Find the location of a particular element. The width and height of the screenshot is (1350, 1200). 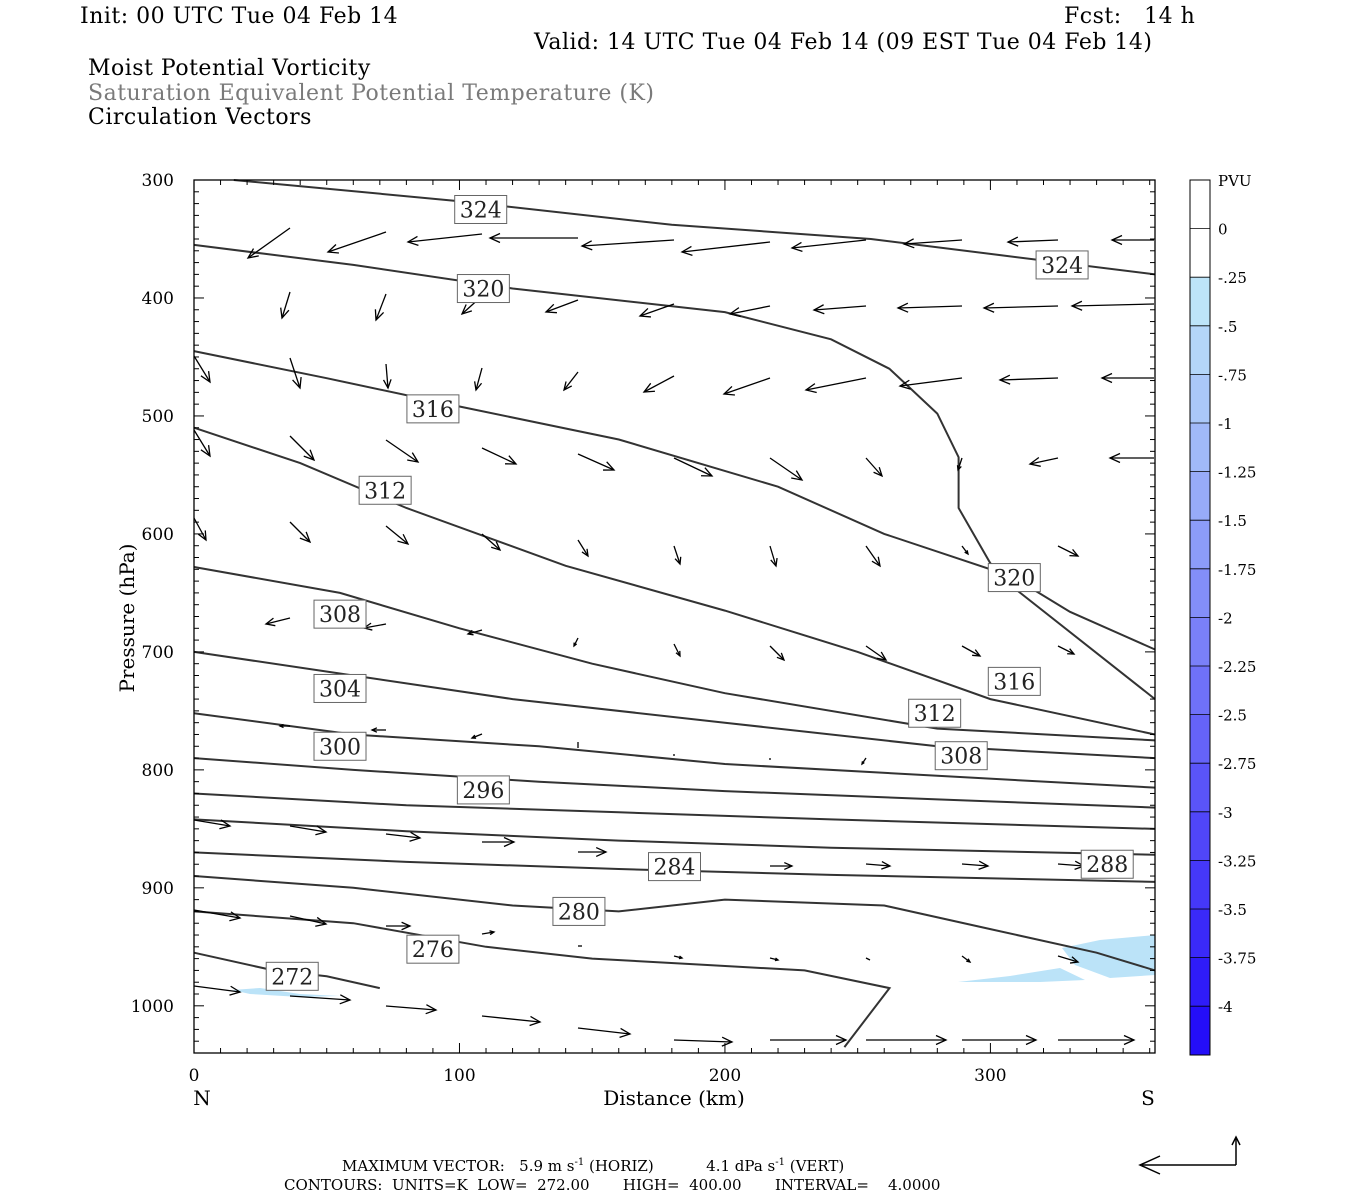

contour-label-text: 312 is located at coordinates (935, 714).